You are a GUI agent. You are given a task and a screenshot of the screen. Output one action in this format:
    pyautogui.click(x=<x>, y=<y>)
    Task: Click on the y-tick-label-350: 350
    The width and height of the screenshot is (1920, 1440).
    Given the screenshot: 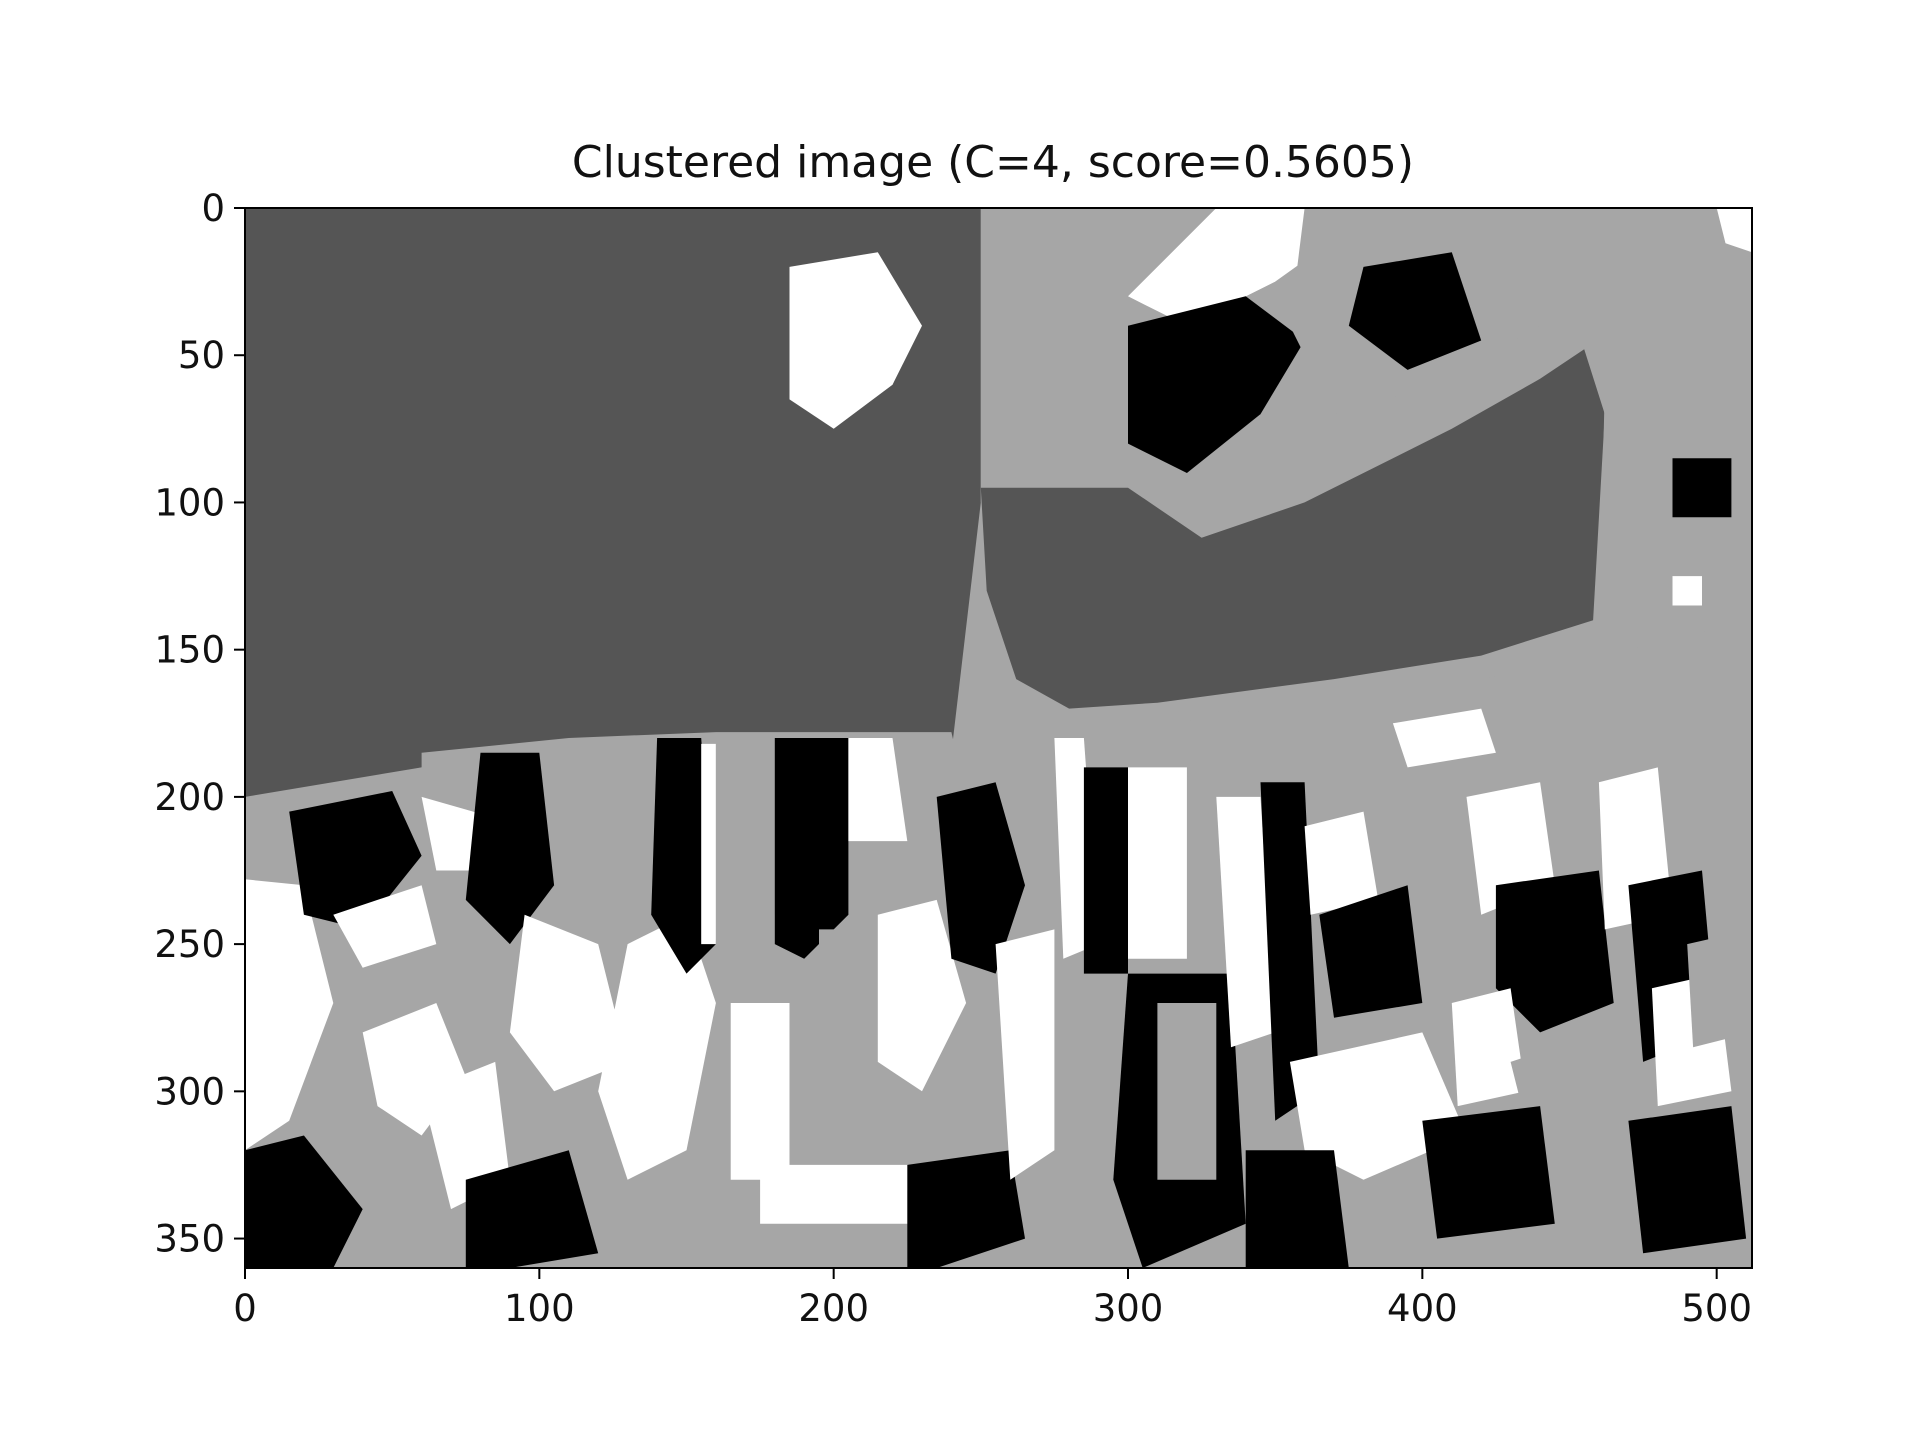 What is the action you would take?
    pyautogui.click(x=189, y=1239)
    